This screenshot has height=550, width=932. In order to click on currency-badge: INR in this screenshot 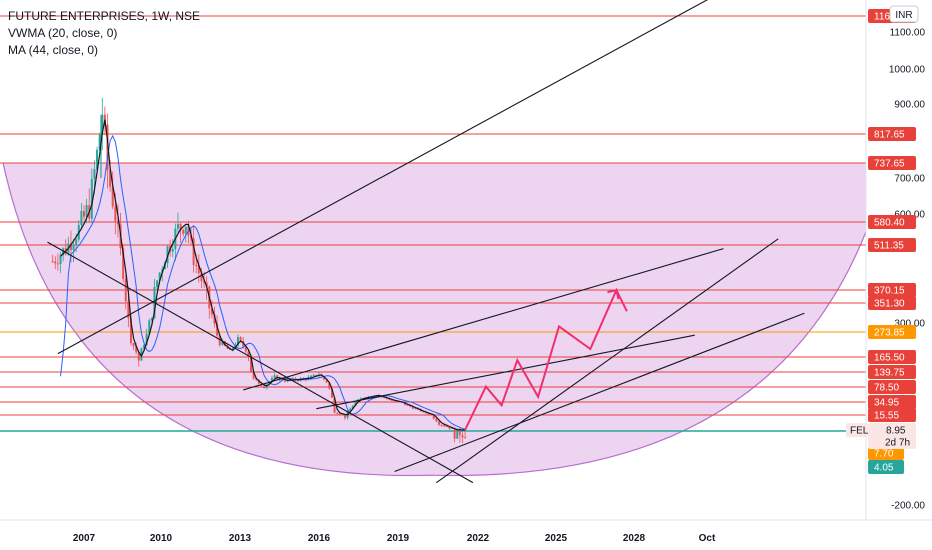, I will do `click(904, 14)`.